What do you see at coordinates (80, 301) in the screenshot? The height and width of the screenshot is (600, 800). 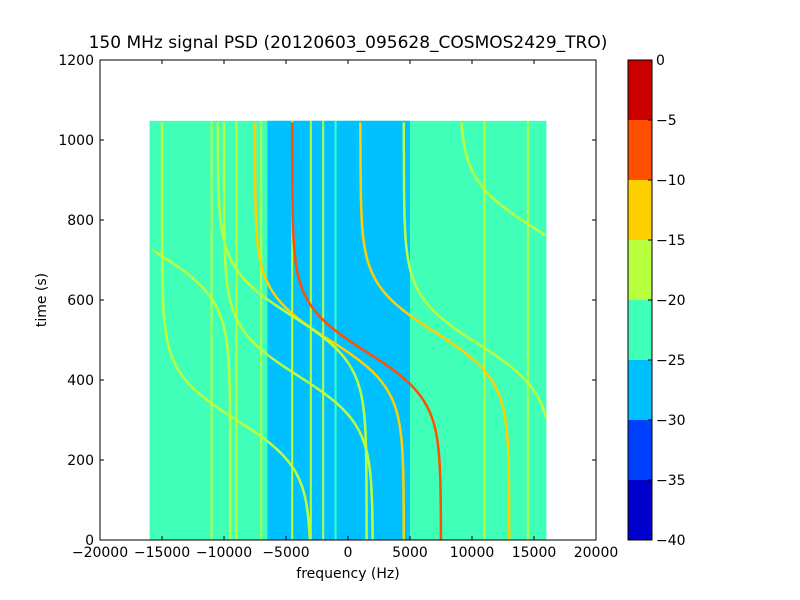 I see `y-tick-label: 600` at bounding box center [80, 301].